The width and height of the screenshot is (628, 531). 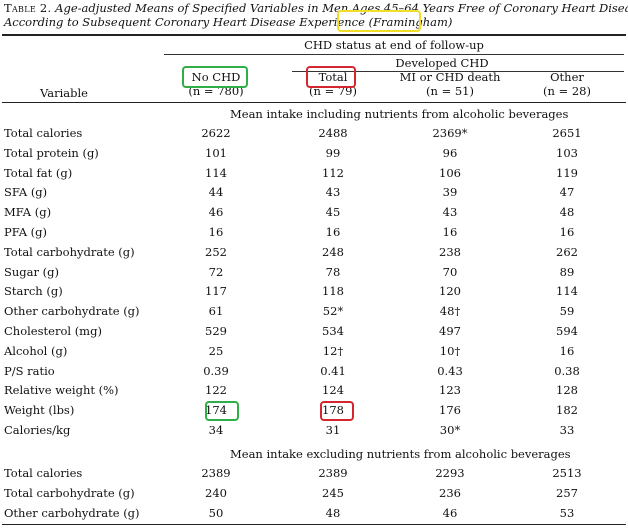 I want to click on row-value-cell: 2622, so click(x=216, y=133).